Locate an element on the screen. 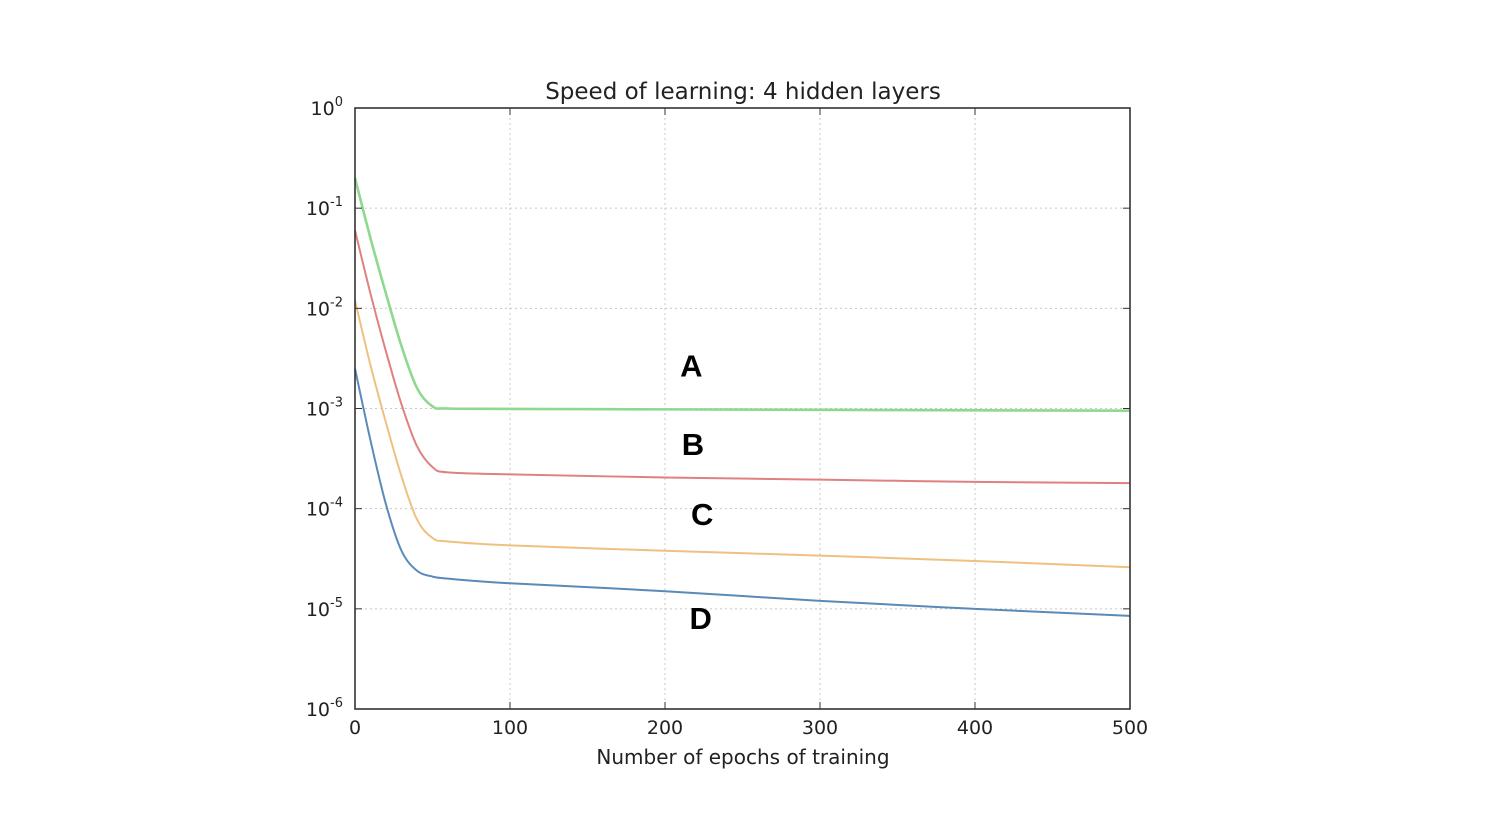  series-annotation: C is located at coordinates (702, 514).